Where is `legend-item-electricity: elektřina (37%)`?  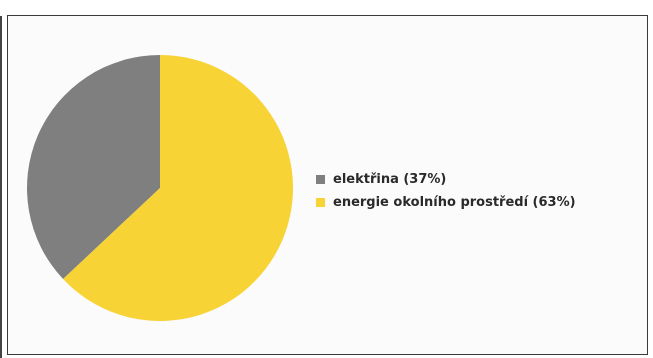
legend-item-electricity: elektřina (37%) is located at coordinates (446, 179).